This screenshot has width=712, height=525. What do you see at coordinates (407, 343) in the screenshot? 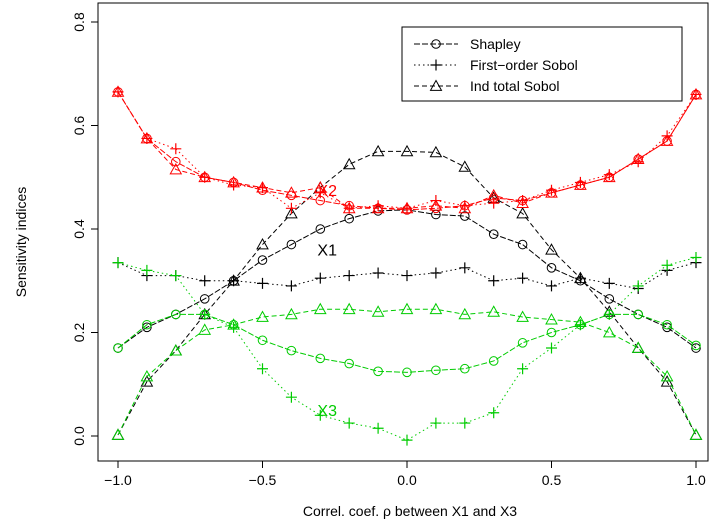
I see `series-line` at bounding box center [407, 343].